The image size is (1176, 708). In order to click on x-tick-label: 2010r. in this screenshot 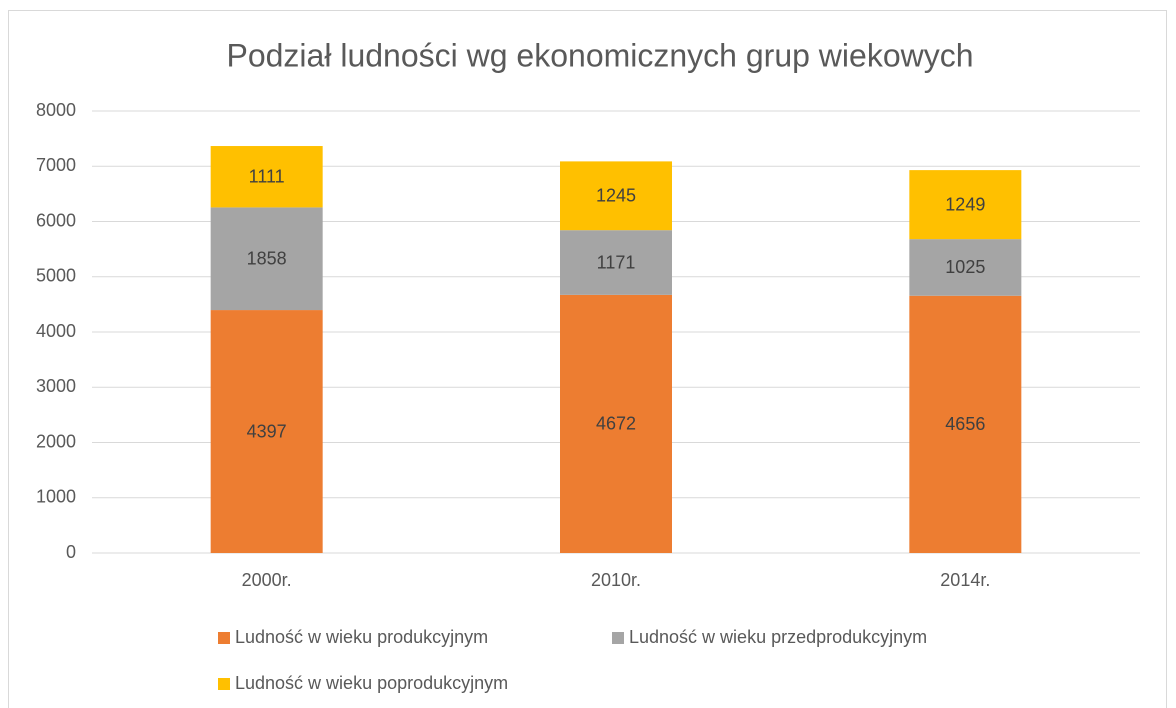, I will do `click(616, 580)`.